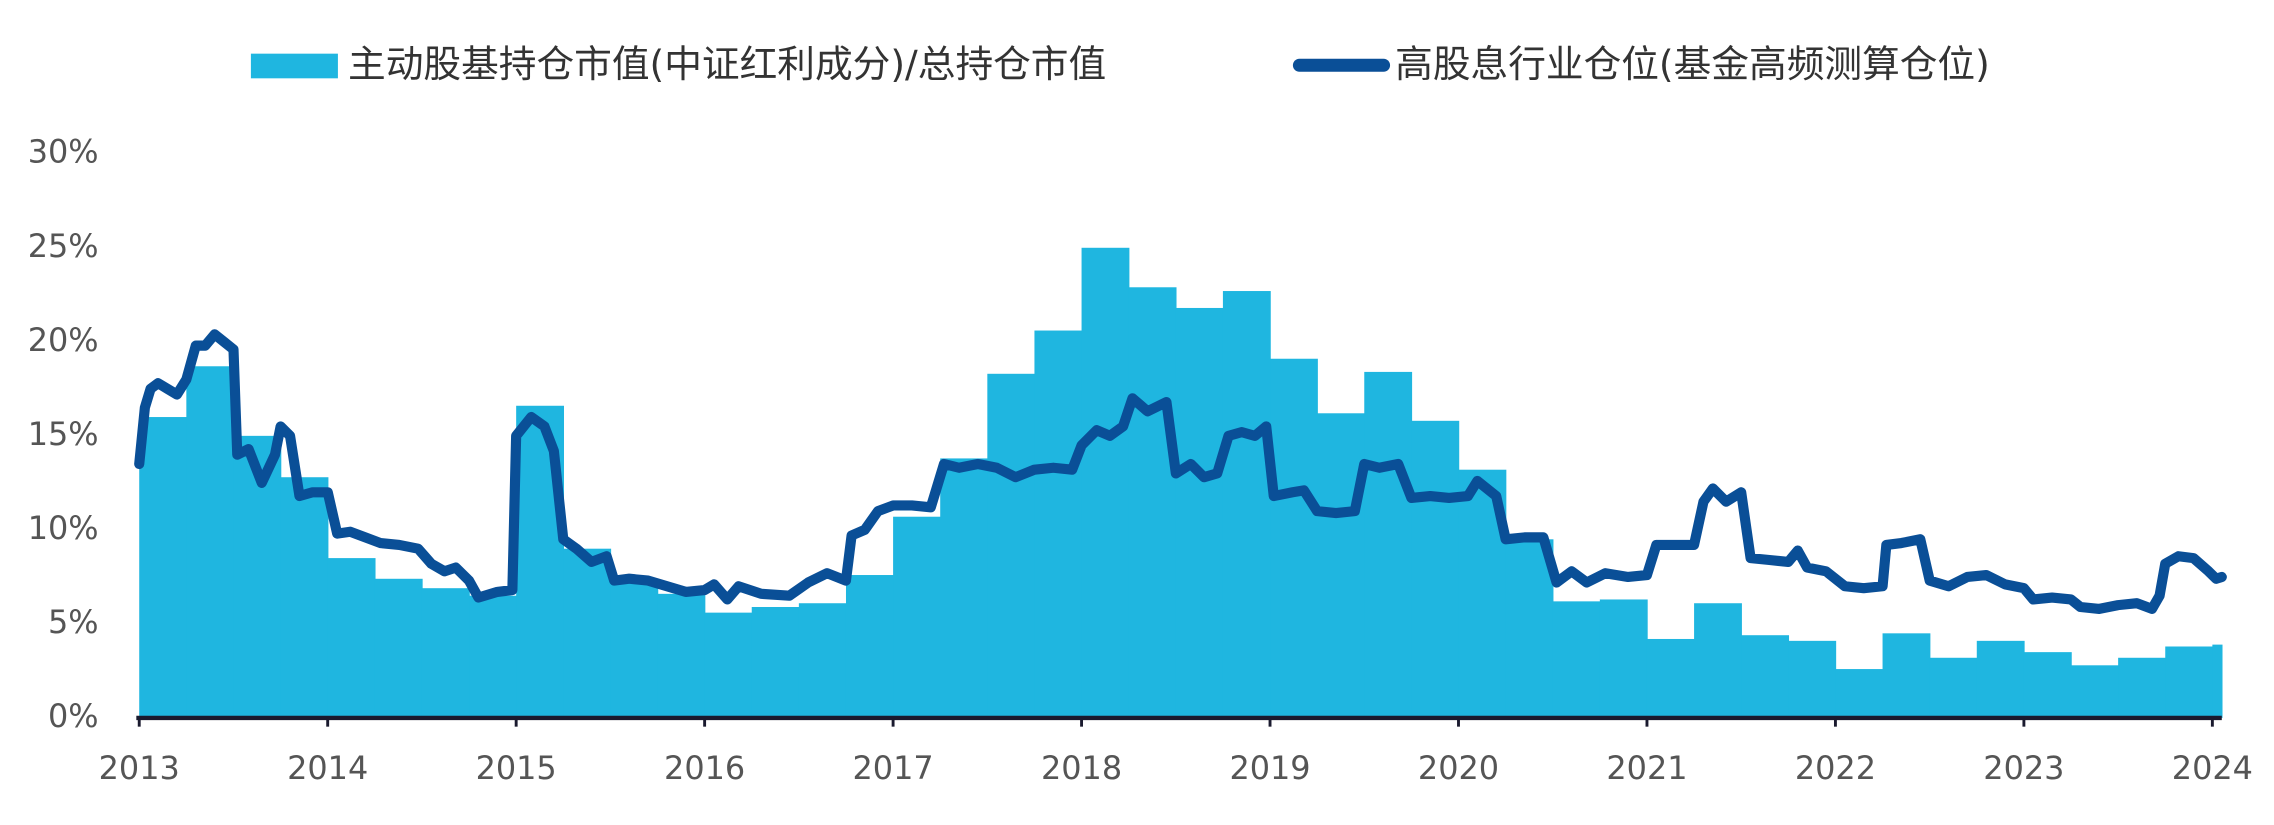  I want to click on y-tick-label: 25%, so click(63, 246).